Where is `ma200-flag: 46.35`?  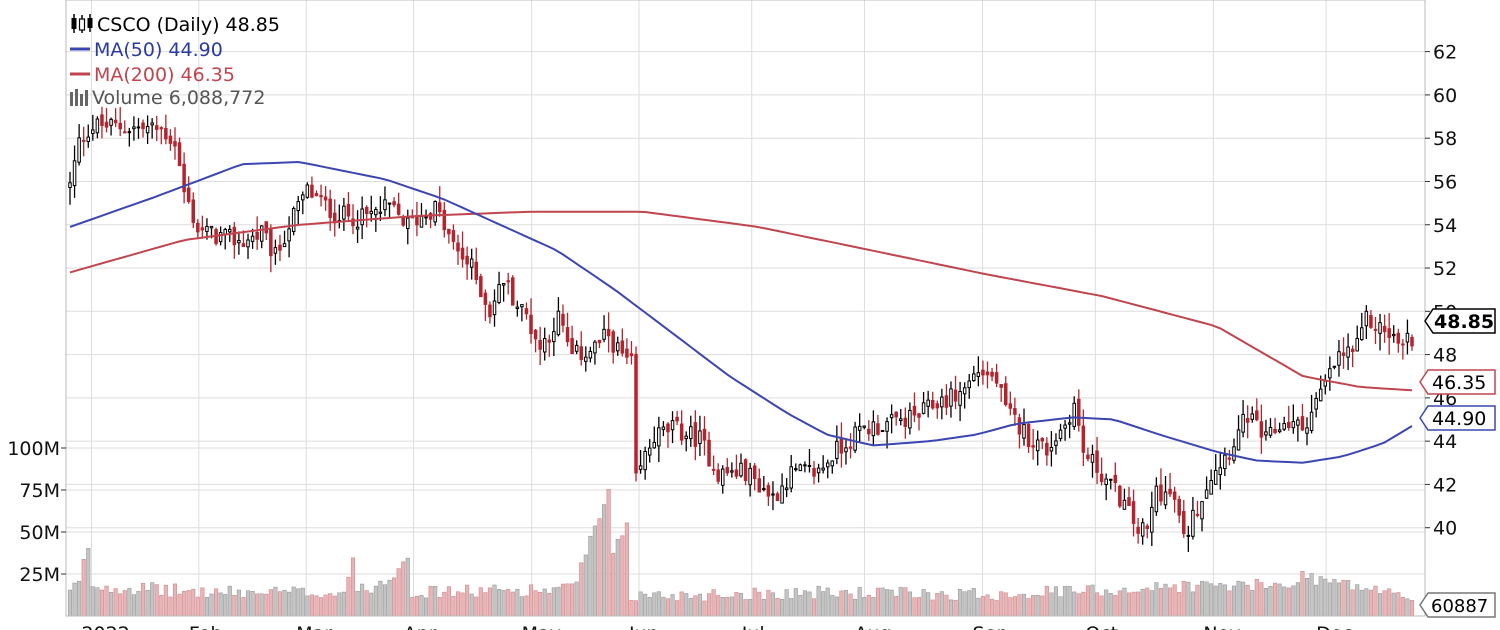
ma200-flag: 46.35 is located at coordinates (1457, 382).